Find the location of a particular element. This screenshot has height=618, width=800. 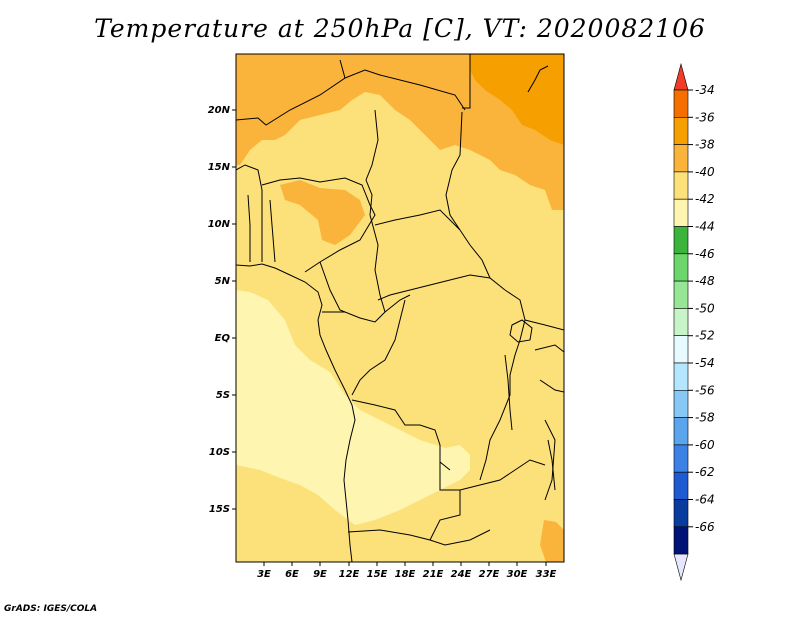

lon-label: 27E is located at coordinates (489, 574).